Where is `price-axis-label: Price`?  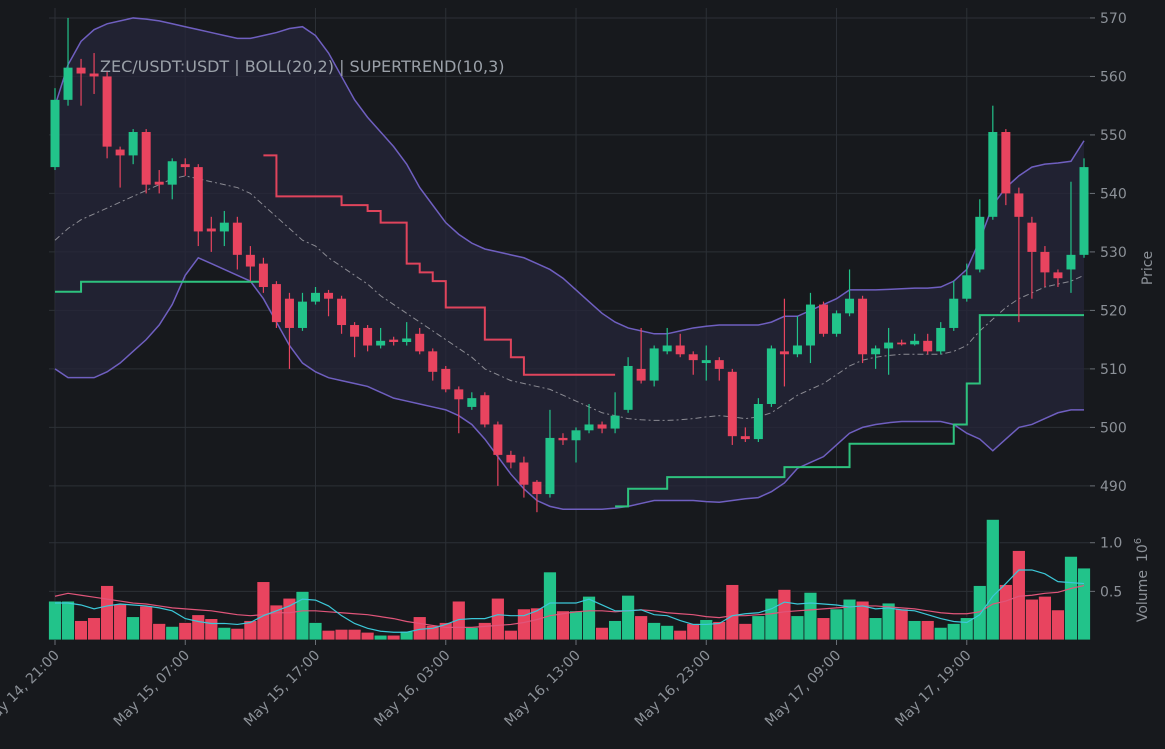 price-axis-label: Price is located at coordinates (1148, 268).